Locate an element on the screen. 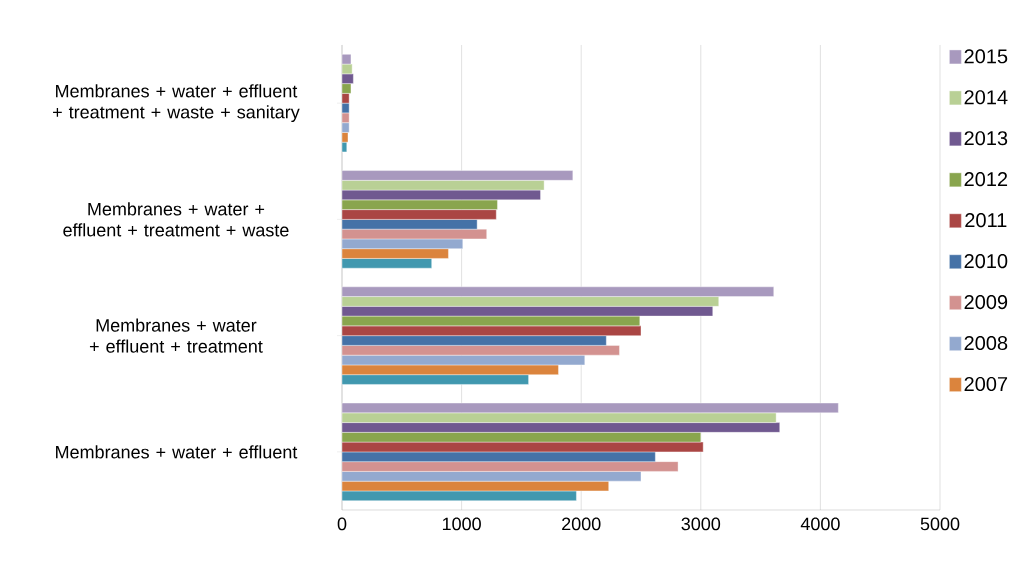 This screenshot has height=574, width=1031. y-tick-label: Membranes + water + effluent + treatment + waste is located at coordinates (176, 219).